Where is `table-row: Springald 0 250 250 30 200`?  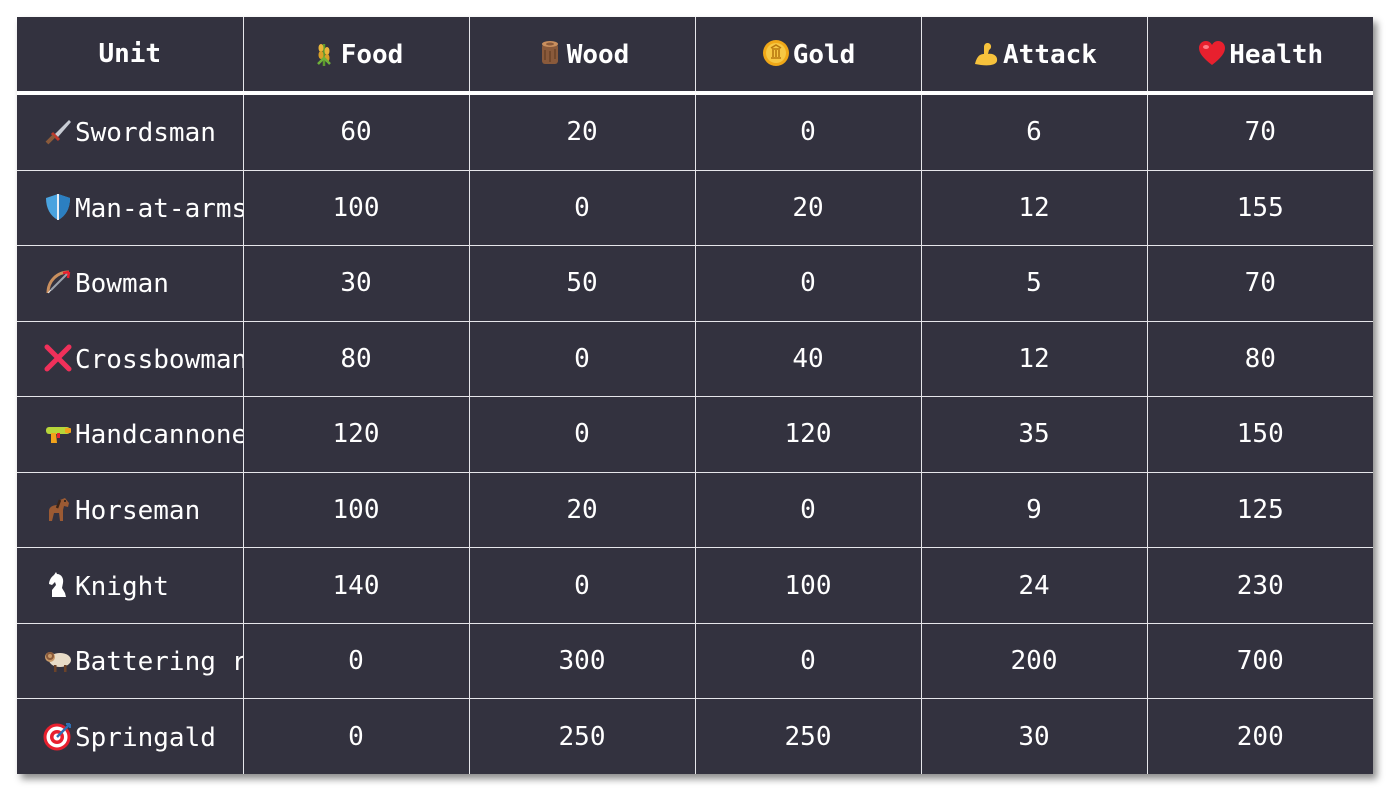
table-row: Springald 0 250 250 30 200 is located at coordinates (695, 736).